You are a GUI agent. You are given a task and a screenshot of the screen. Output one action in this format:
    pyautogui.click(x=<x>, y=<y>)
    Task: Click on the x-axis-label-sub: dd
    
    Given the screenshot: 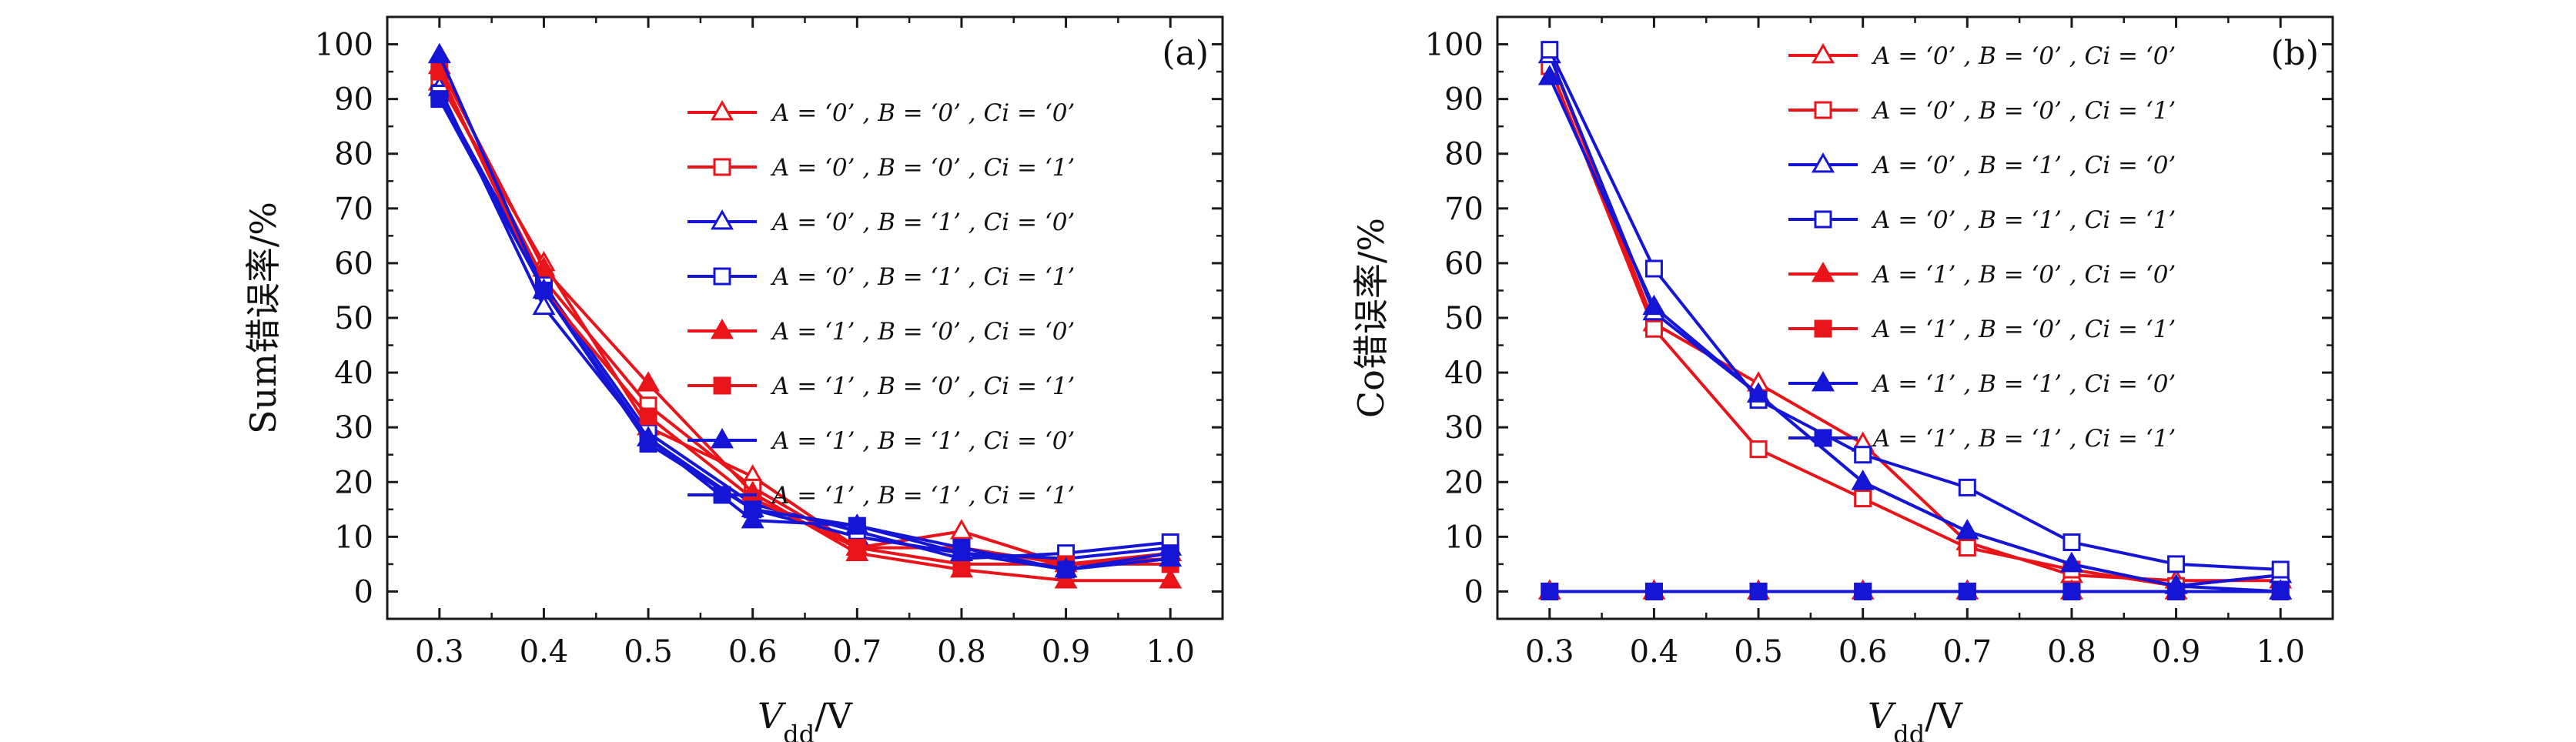 What is the action you would take?
    pyautogui.click(x=799, y=731)
    